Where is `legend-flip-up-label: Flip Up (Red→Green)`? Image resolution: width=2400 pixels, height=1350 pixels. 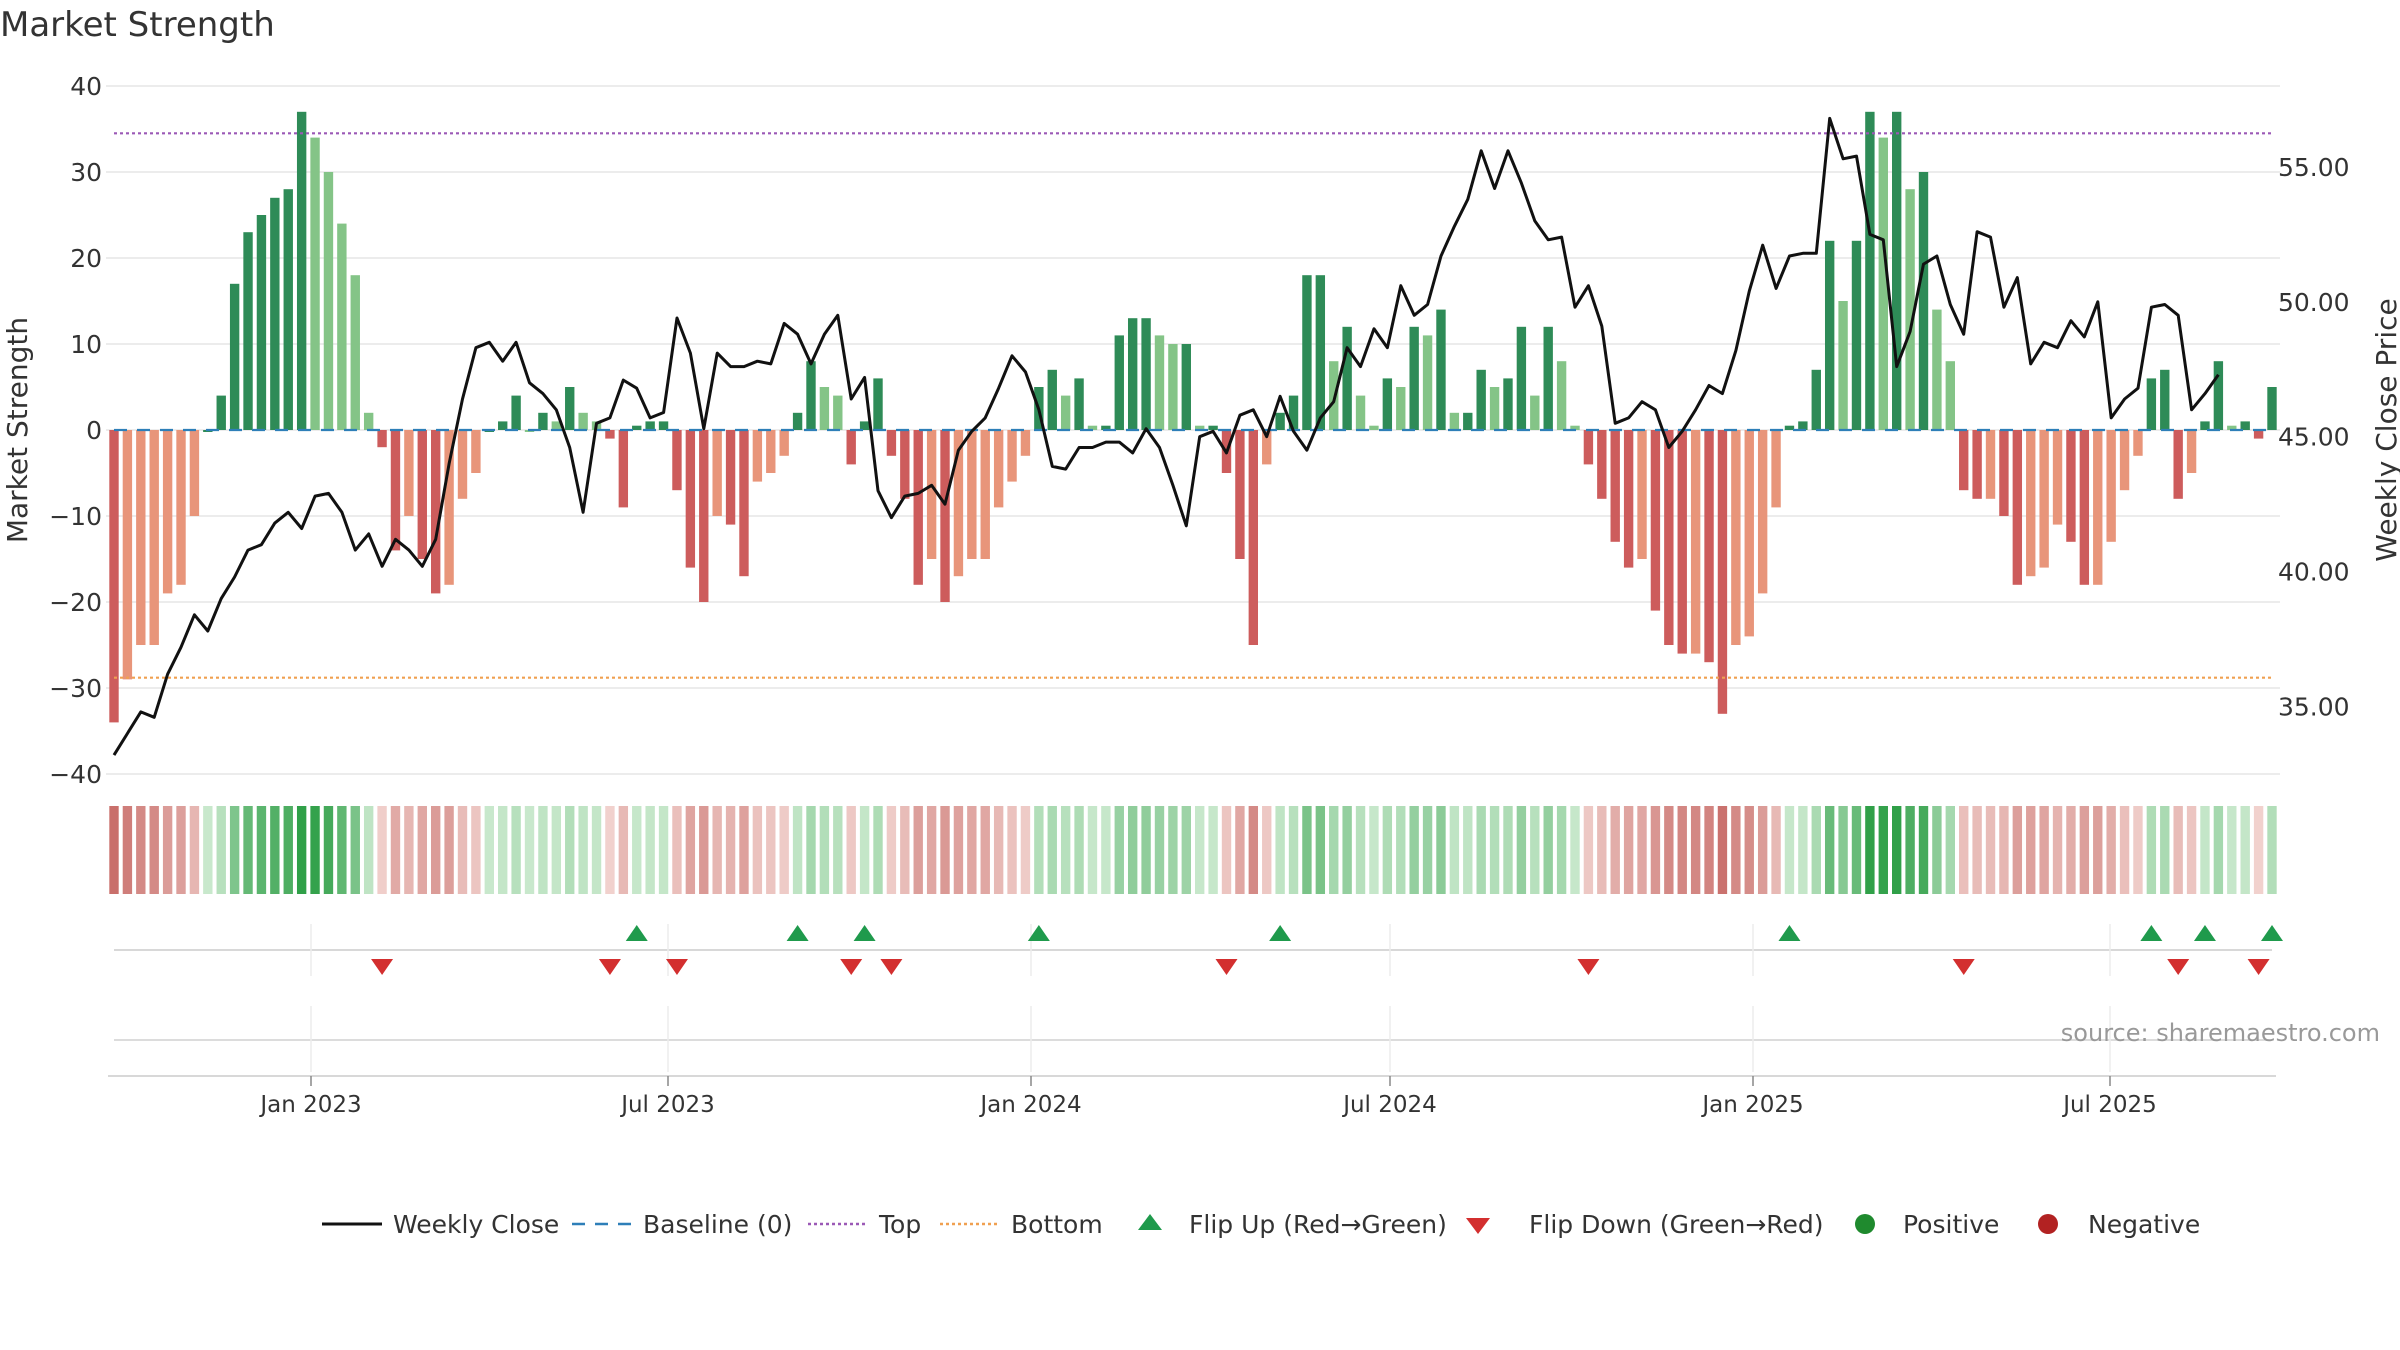
legend-flip-up-label: Flip Up (Red→Green) is located at coordinates (1318, 1224).